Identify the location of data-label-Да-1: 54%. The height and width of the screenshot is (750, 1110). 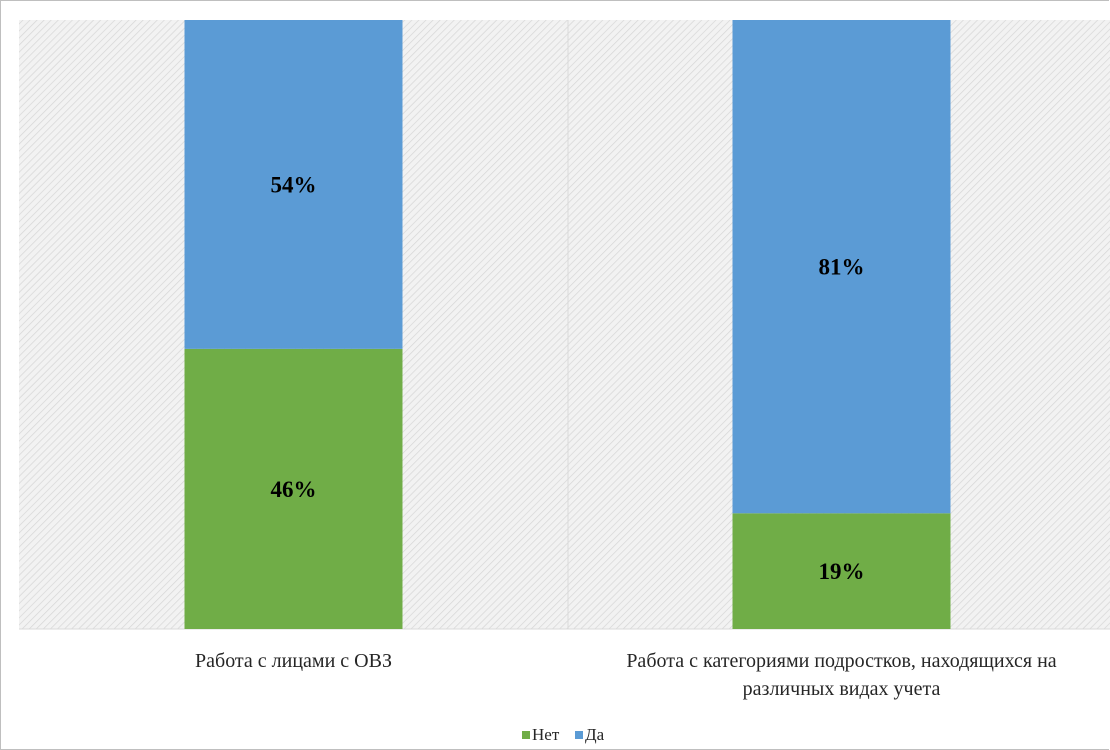
(294, 184).